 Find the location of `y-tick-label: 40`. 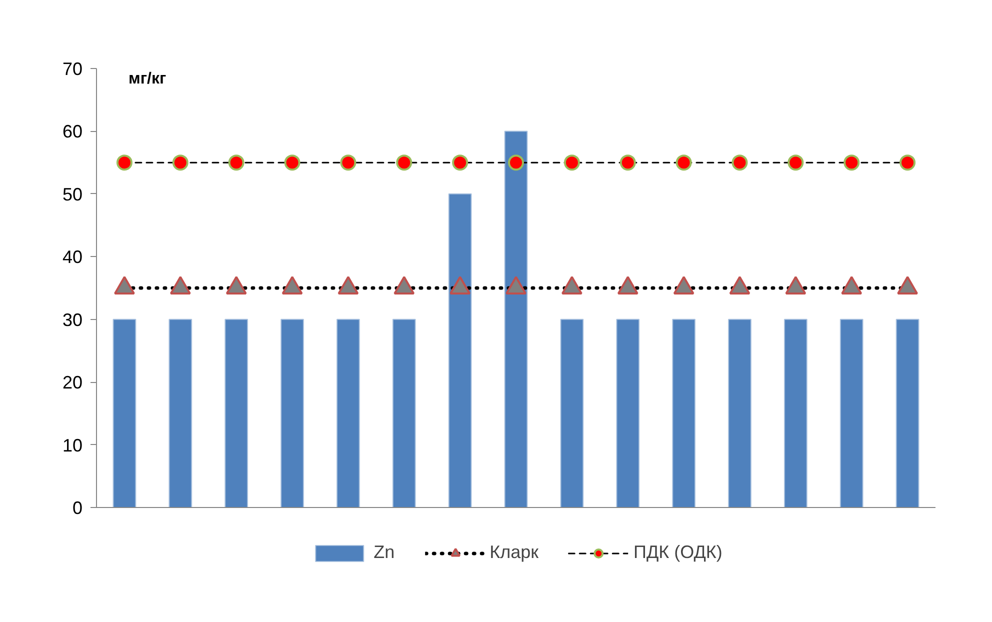

y-tick-label: 40 is located at coordinates (72, 257).